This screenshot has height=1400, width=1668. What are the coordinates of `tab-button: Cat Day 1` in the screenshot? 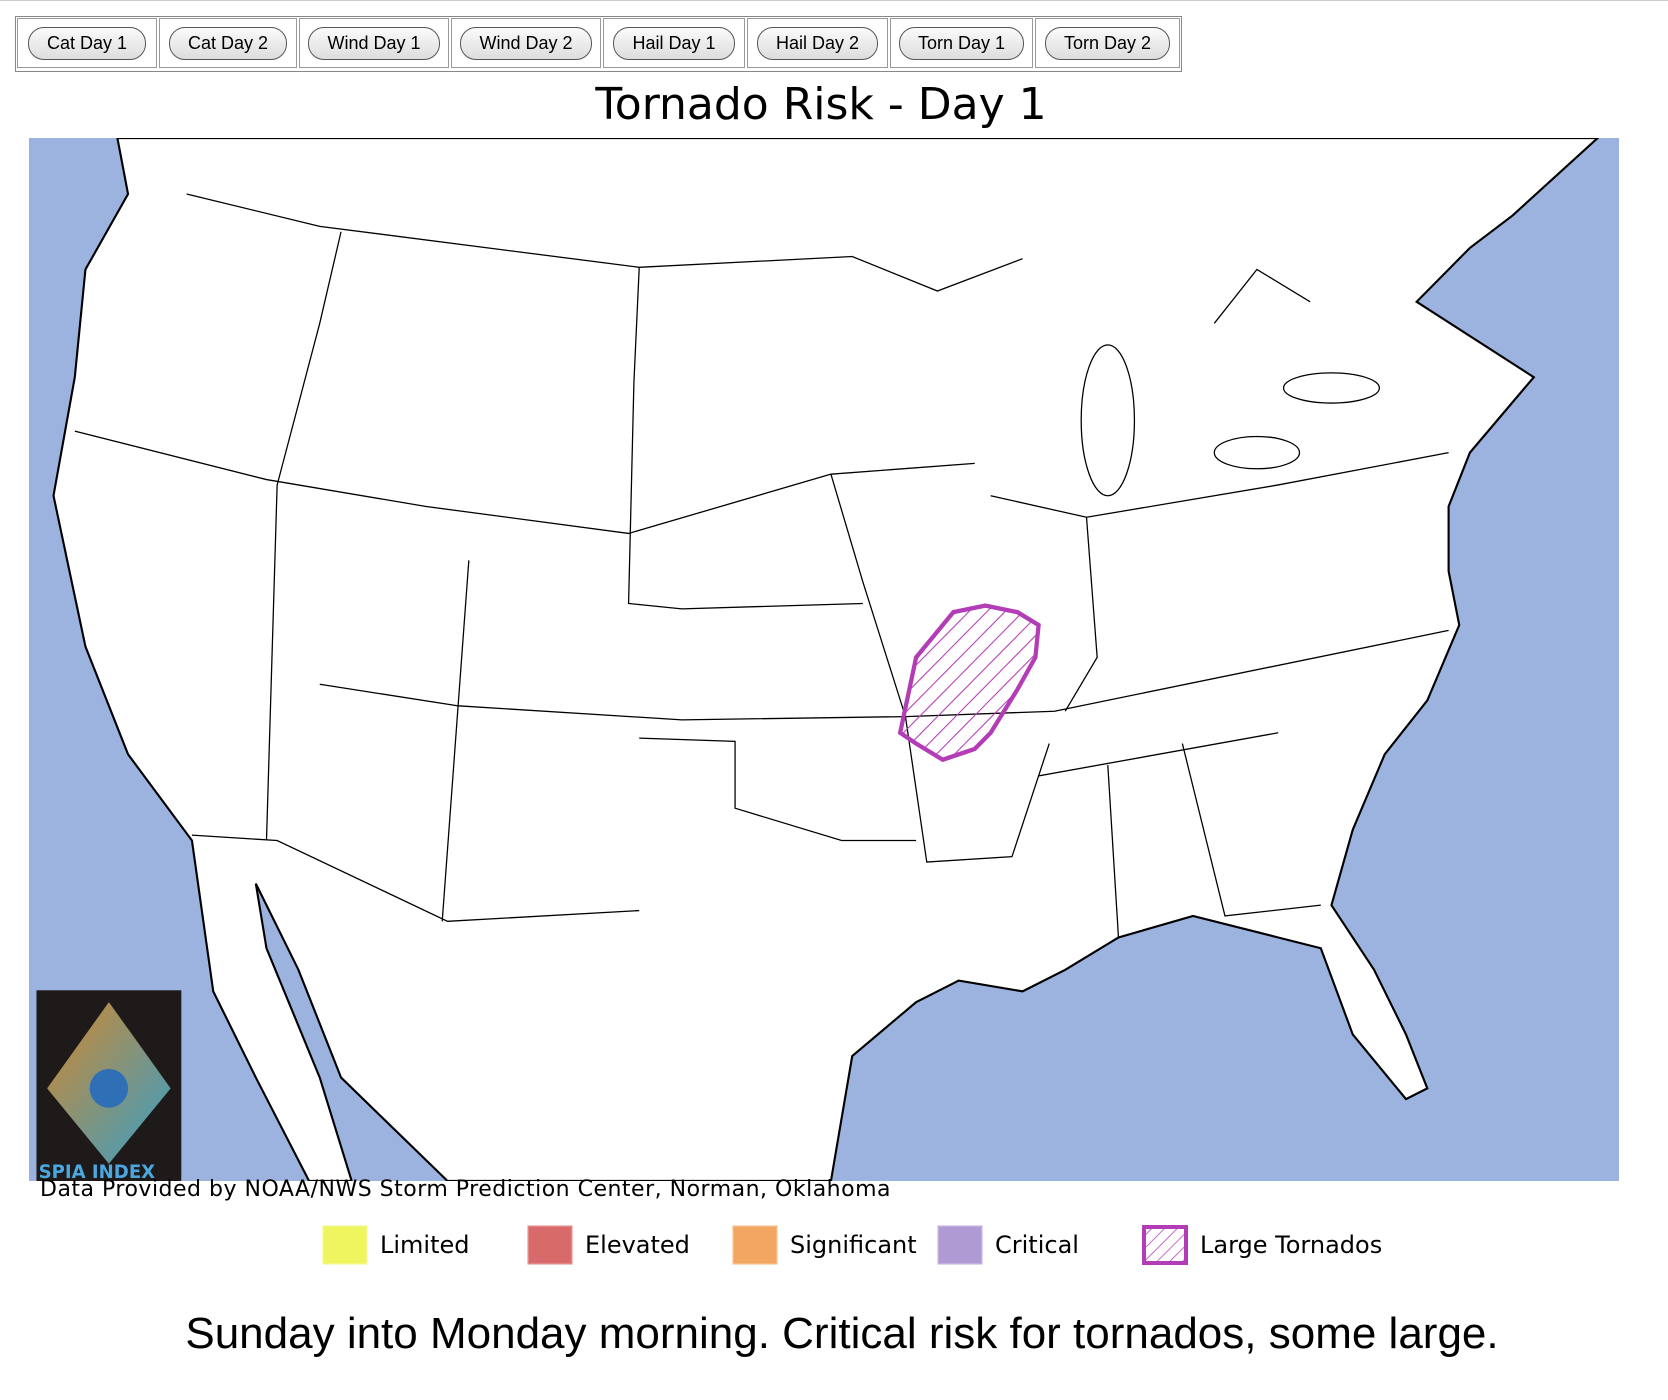 It's located at (87, 43).